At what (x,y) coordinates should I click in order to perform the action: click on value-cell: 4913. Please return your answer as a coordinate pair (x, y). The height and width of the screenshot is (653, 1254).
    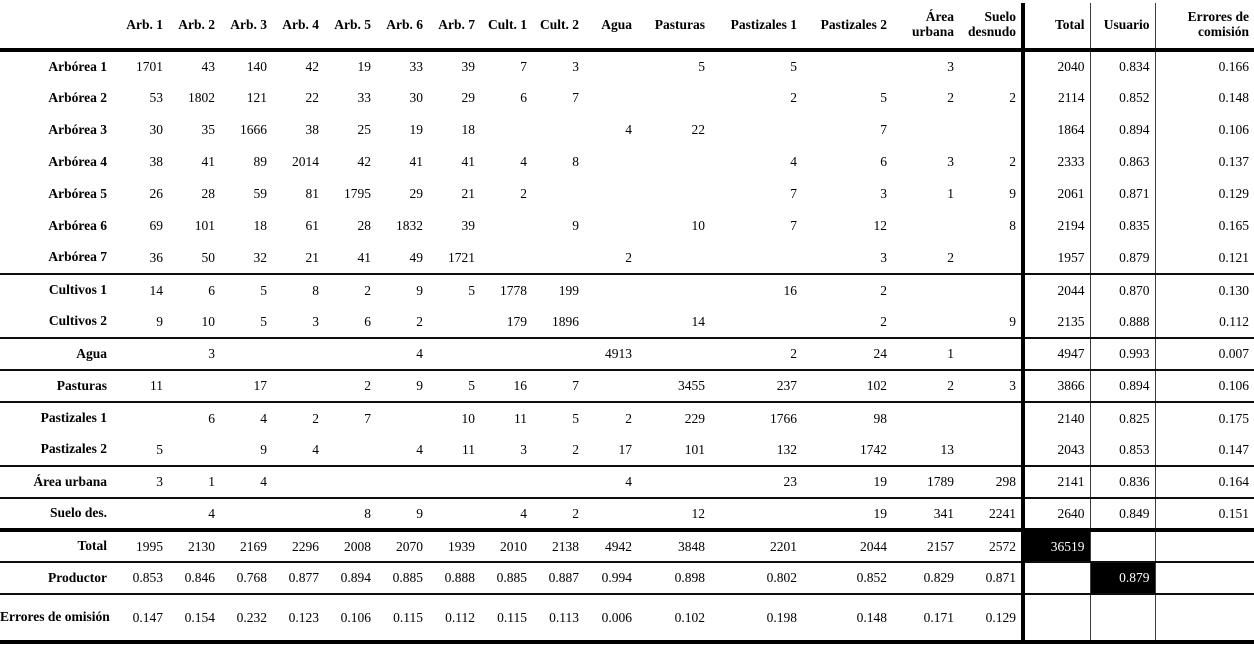
    Looking at the image, I should click on (618, 353).